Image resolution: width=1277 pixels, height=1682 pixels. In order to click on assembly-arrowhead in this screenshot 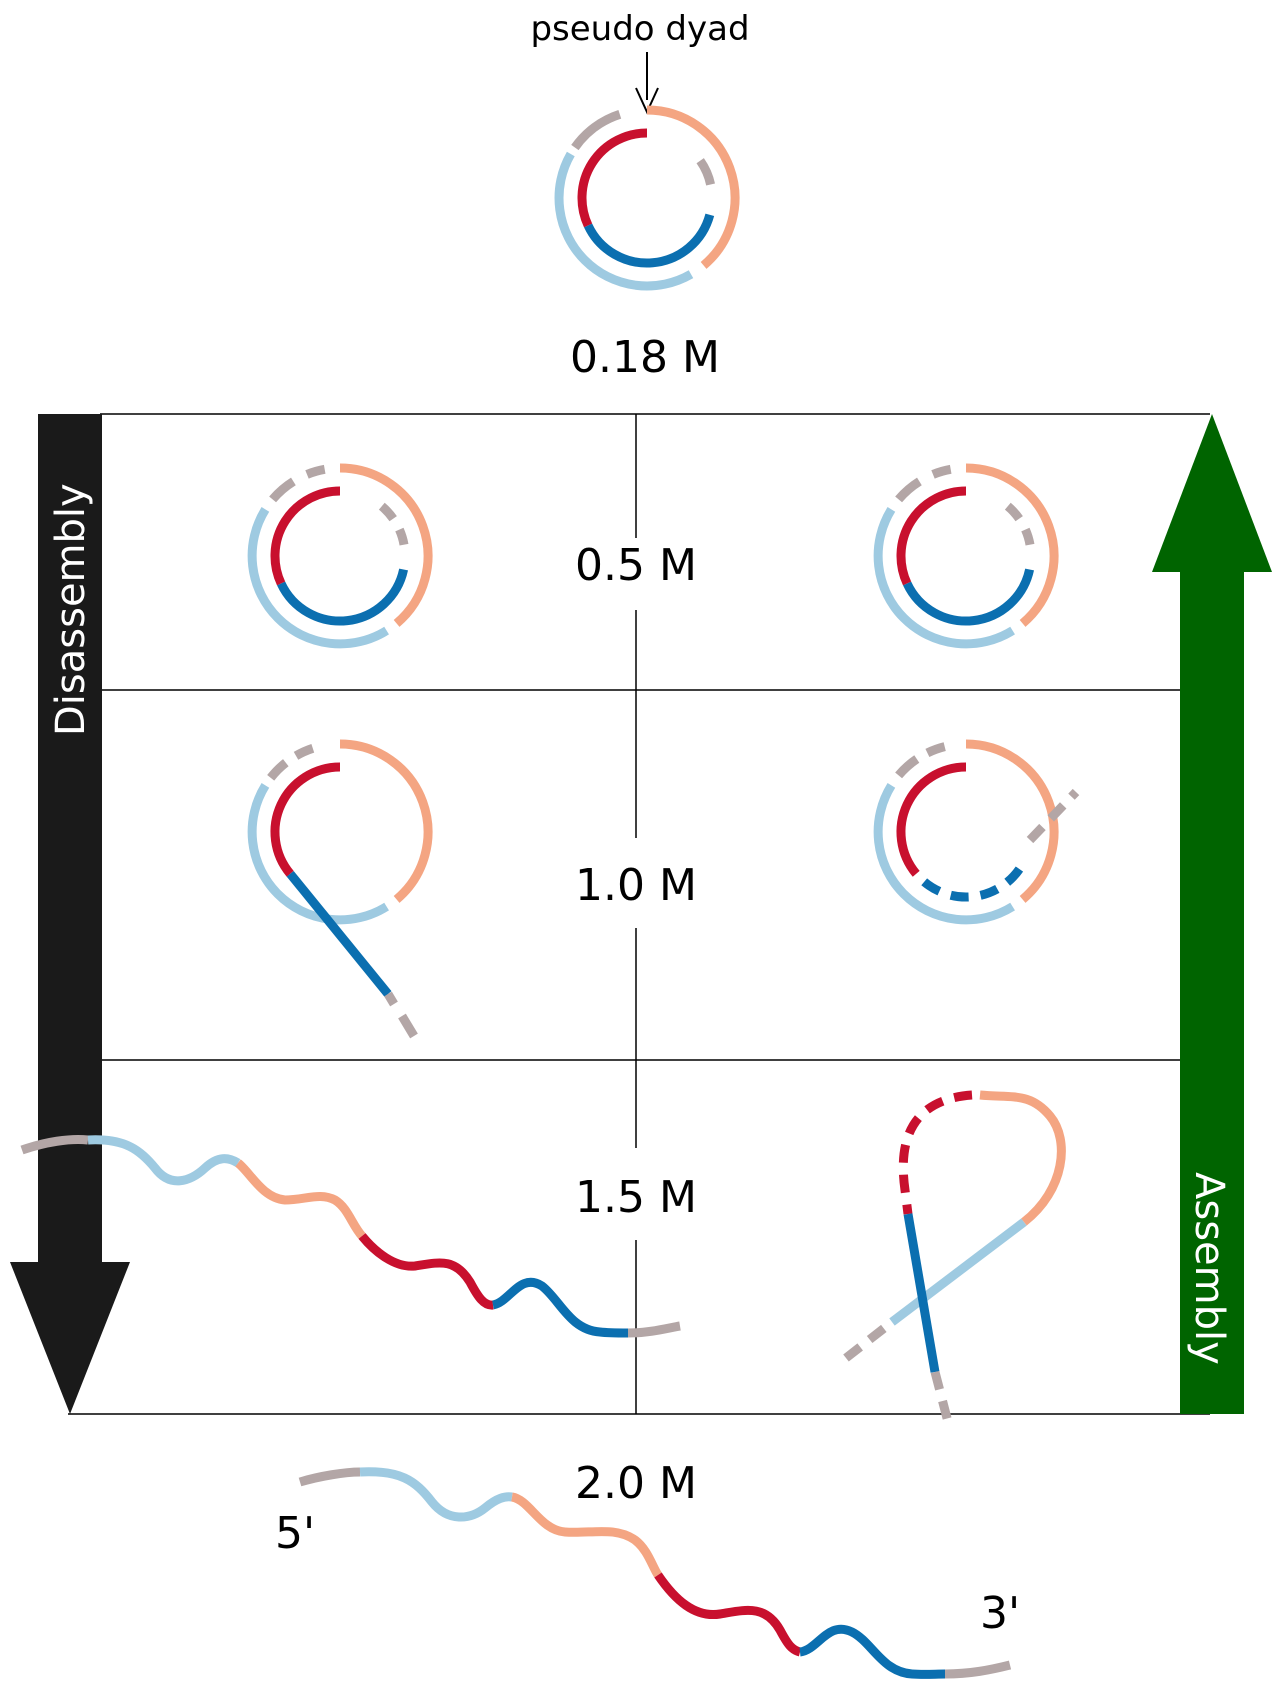, I will do `click(1212, 493)`.